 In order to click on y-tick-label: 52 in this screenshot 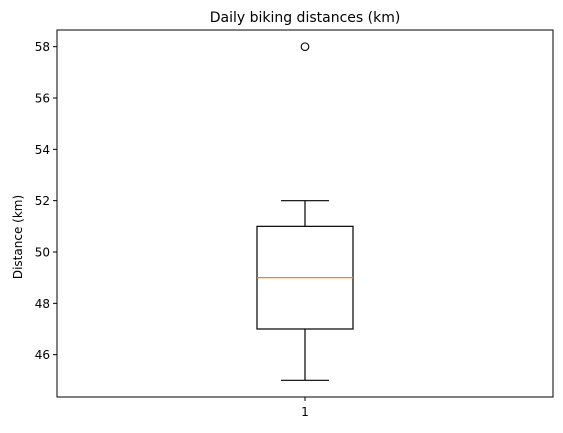, I will do `click(42, 201)`.